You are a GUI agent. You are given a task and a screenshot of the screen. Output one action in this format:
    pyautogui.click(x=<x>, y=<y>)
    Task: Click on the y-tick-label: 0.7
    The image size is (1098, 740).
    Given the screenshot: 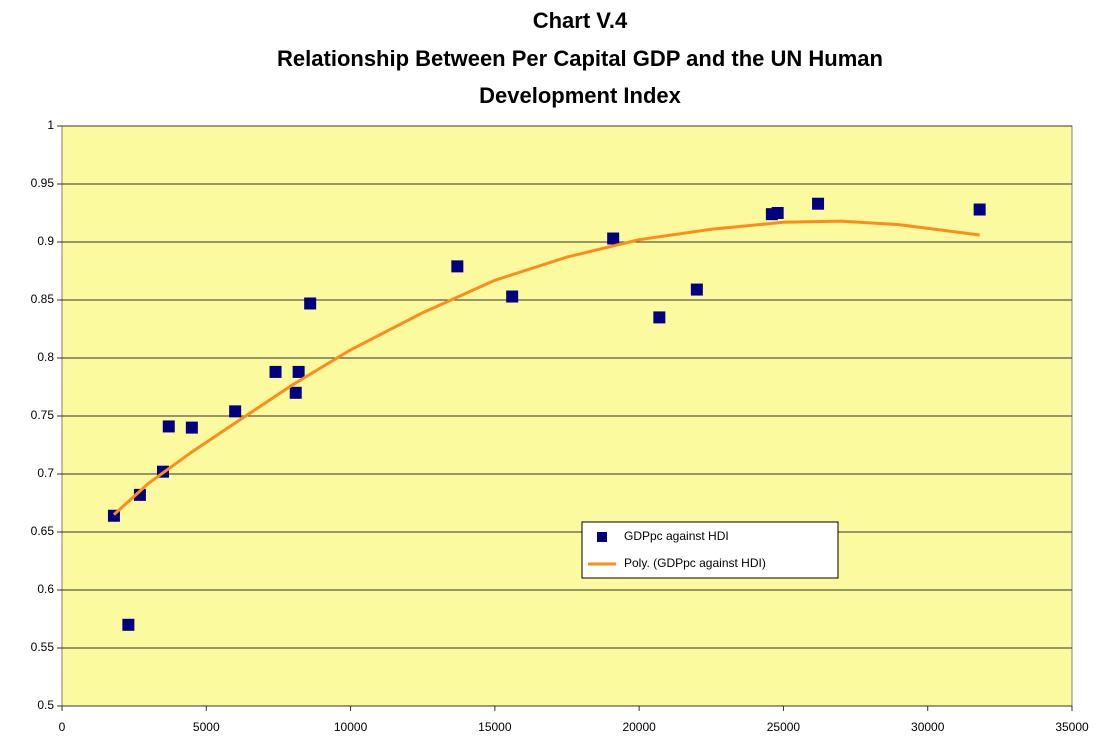 What is the action you would take?
    pyautogui.click(x=45, y=473)
    